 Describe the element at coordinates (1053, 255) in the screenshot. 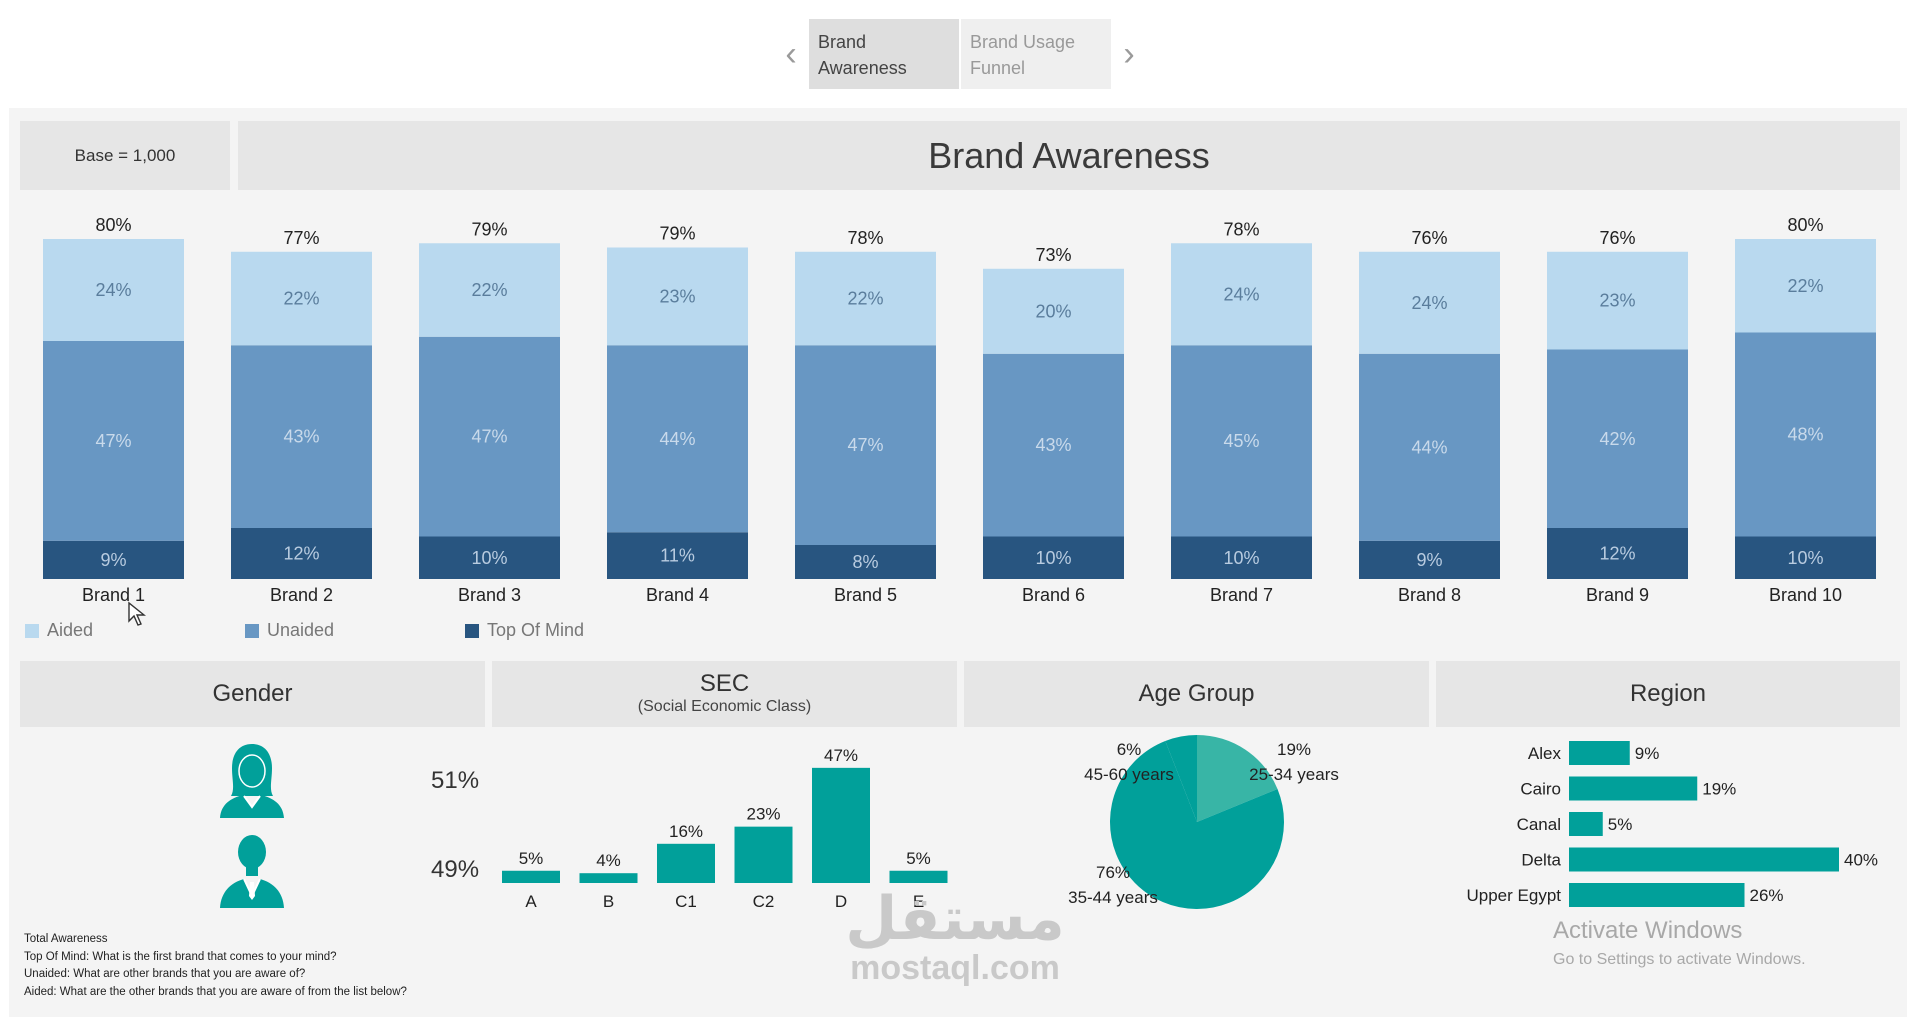

I see `total-label: 73%` at that location.